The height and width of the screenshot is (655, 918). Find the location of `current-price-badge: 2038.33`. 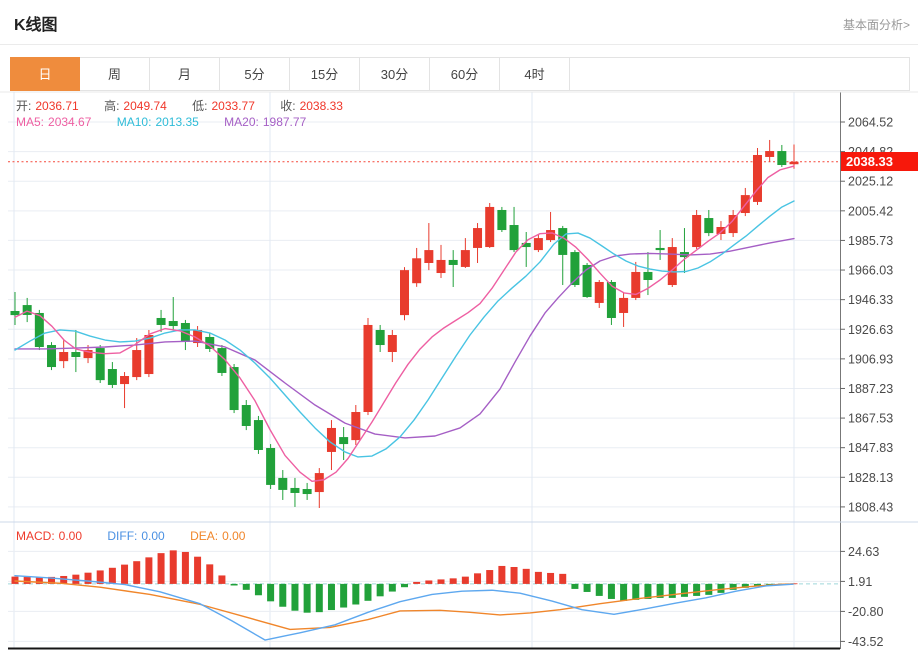

current-price-badge: 2038.33 is located at coordinates (879, 161).